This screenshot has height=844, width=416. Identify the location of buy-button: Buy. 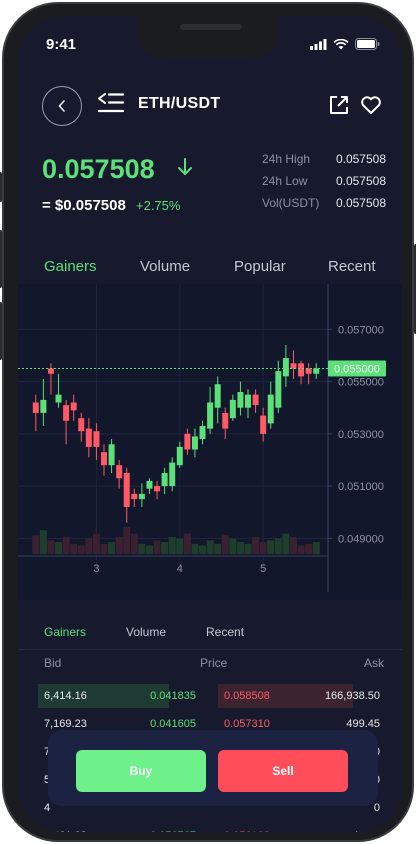
(141, 771).